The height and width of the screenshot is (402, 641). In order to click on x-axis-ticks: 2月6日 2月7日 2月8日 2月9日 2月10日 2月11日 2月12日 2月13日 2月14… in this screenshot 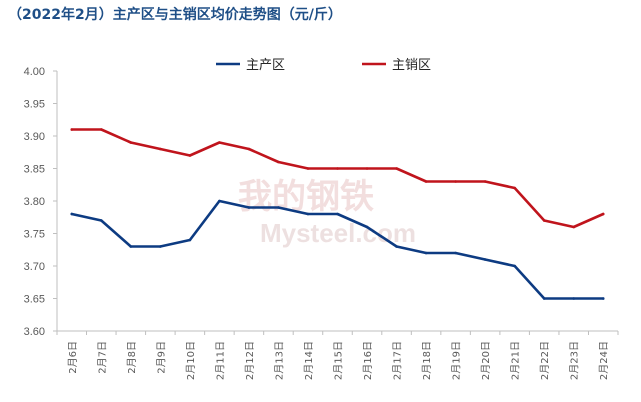, I will do `click(337, 355)`.